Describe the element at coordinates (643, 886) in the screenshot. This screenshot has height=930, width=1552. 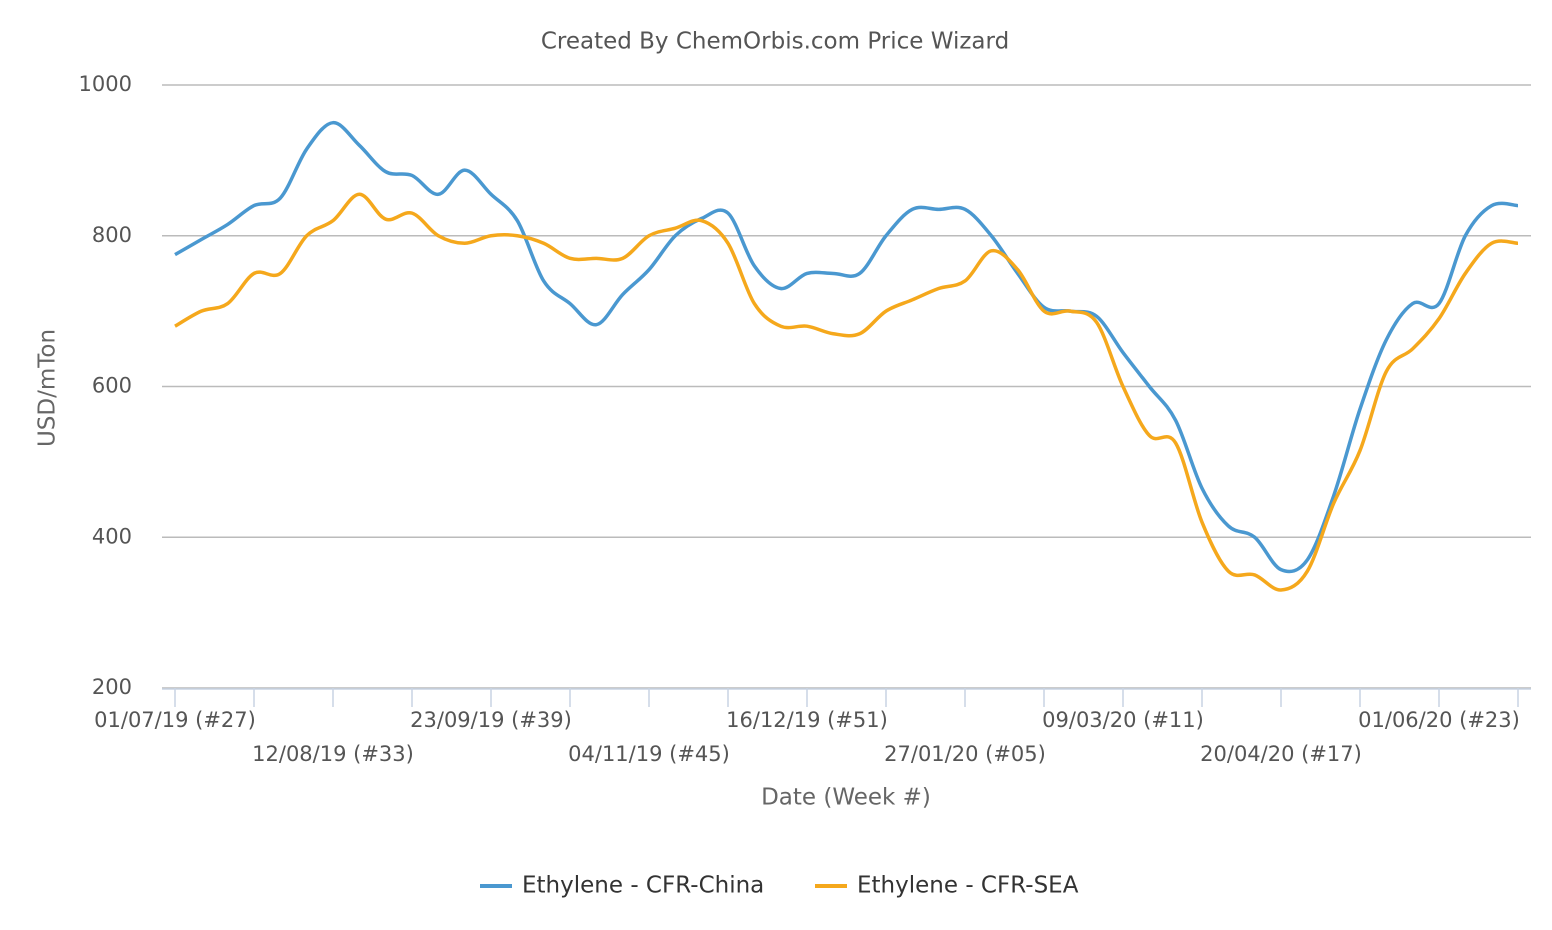
I see `legend-label: Ethylene - CFR-China` at that location.